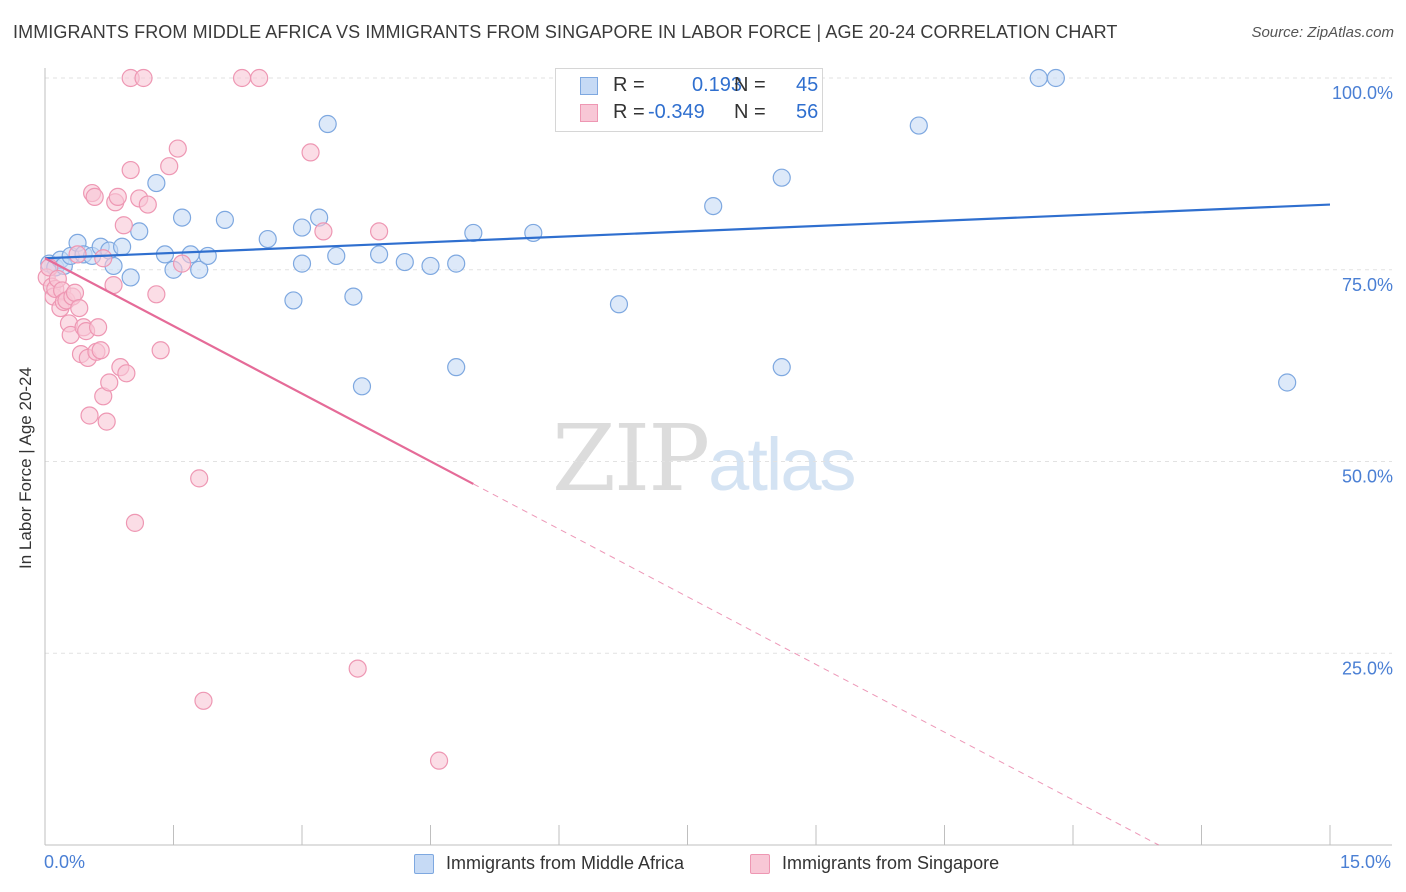 The width and height of the screenshot is (1406, 892). What do you see at coordinates (717, 85) in the screenshot?
I see `legend-r-value: 0.193` at bounding box center [717, 85].